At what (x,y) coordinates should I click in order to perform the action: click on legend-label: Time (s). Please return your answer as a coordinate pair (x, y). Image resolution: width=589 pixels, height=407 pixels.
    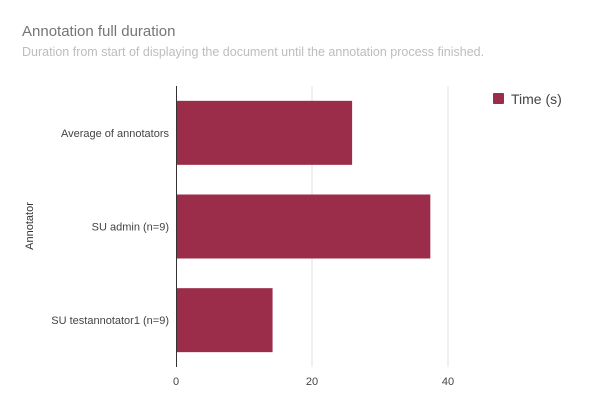
    Looking at the image, I should click on (536, 99).